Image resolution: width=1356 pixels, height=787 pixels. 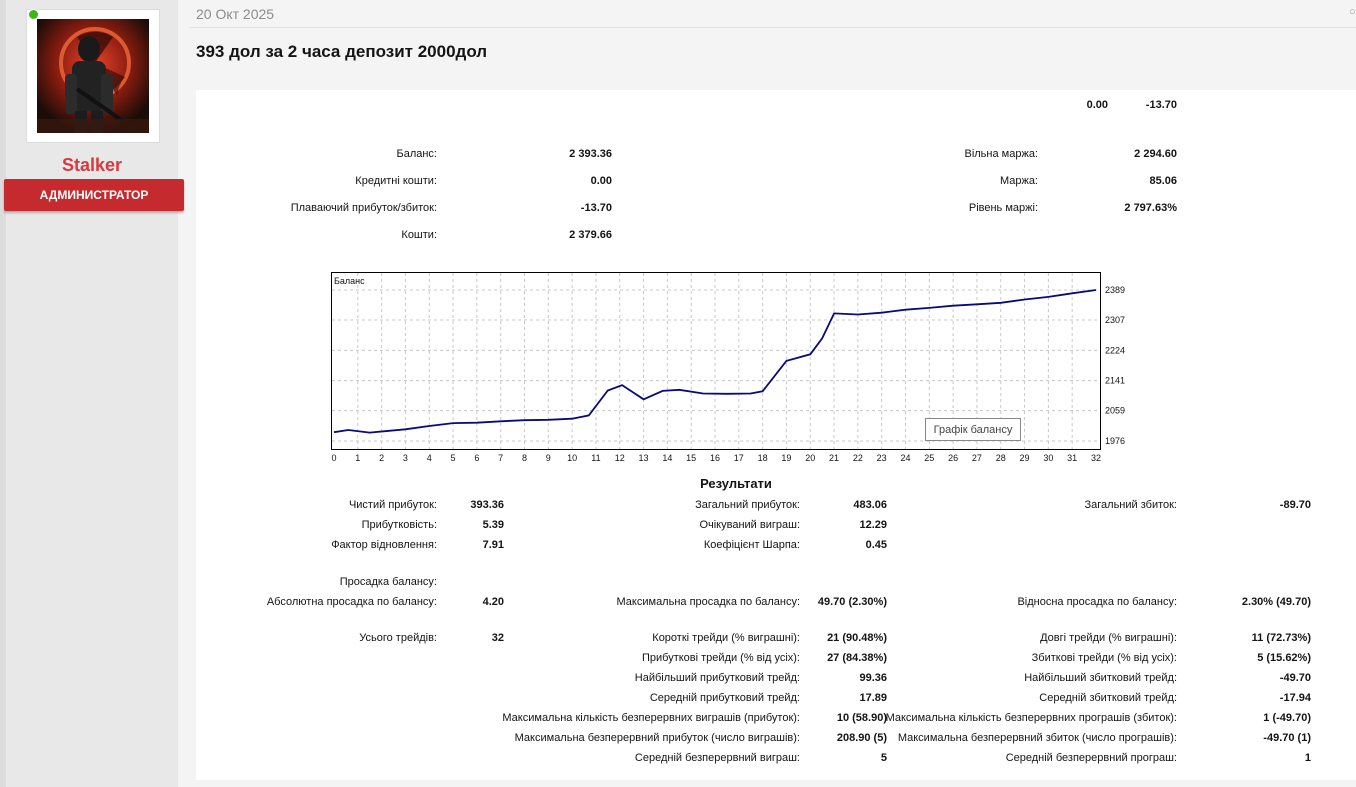 What do you see at coordinates (1048, 458) in the screenshot?
I see `x-tick-label: 30` at bounding box center [1048, 458].